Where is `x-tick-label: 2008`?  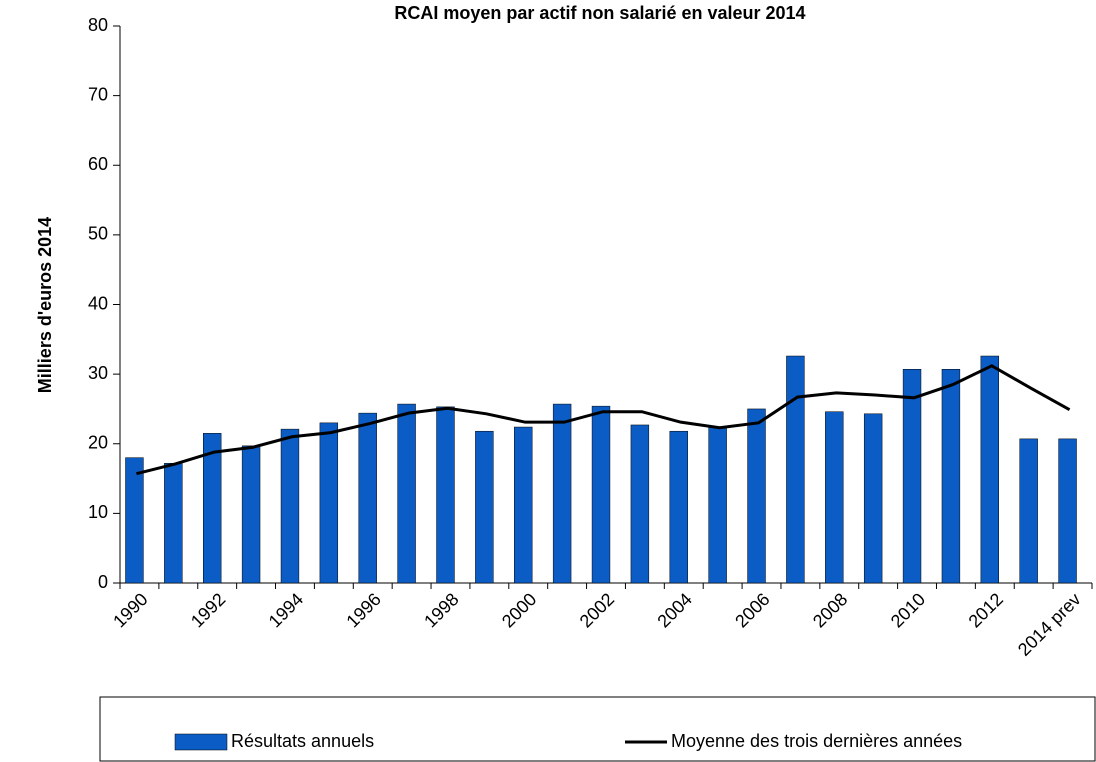
x-tick-label: 2008 is located at coordinates (830, 610).